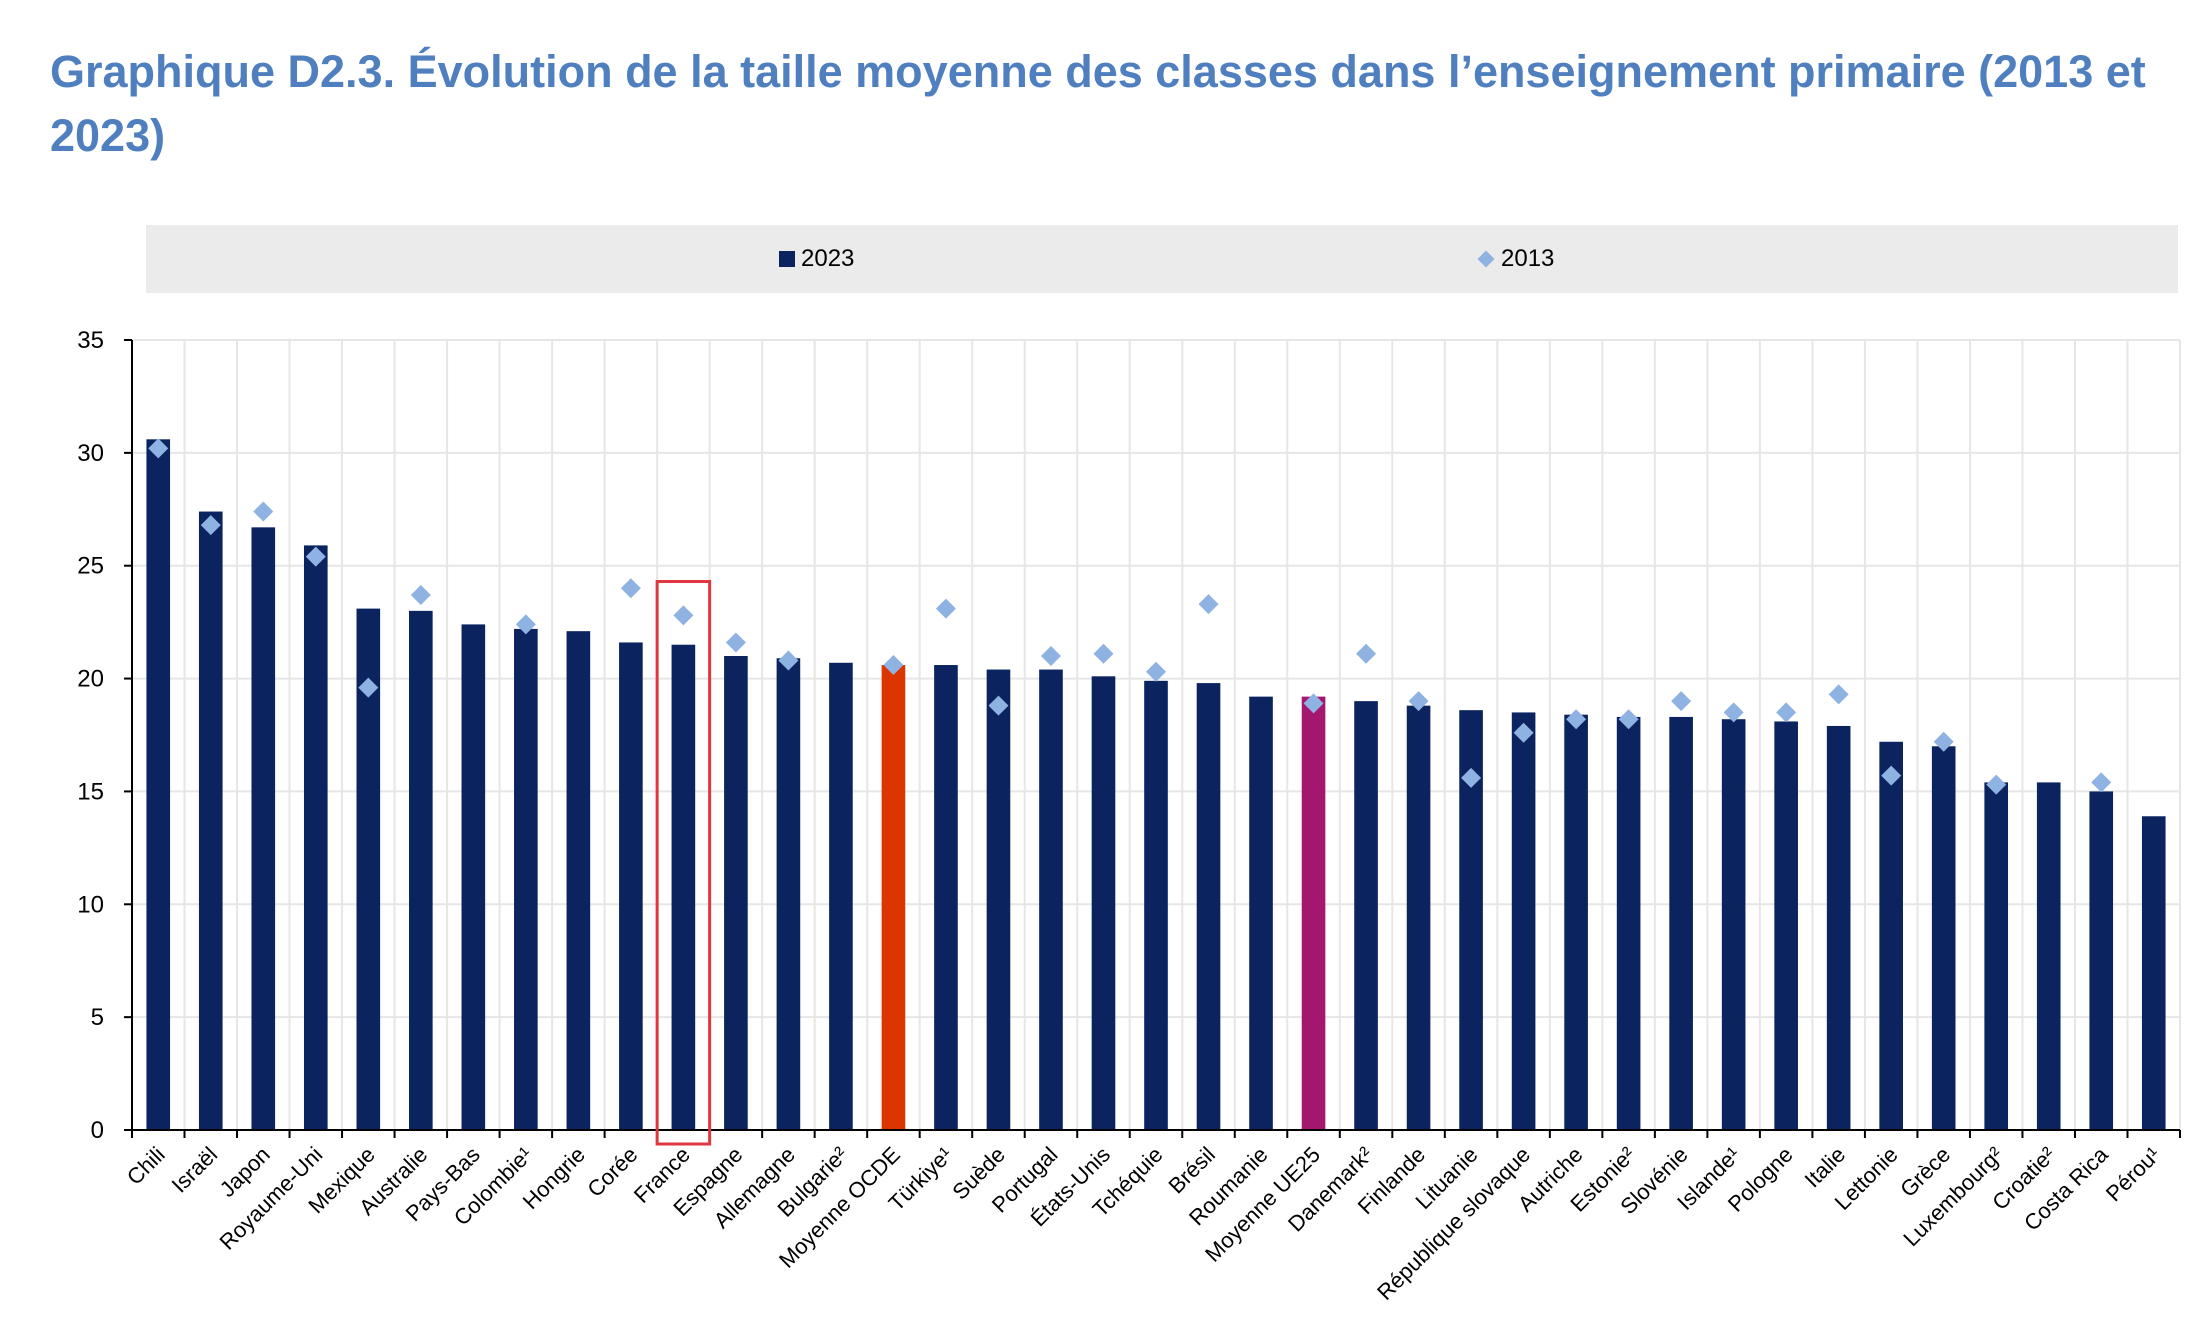  What do you see at coordinates (421, 870) in the screenshot?
I see `bar-australie` at bounding box center [421, 870].